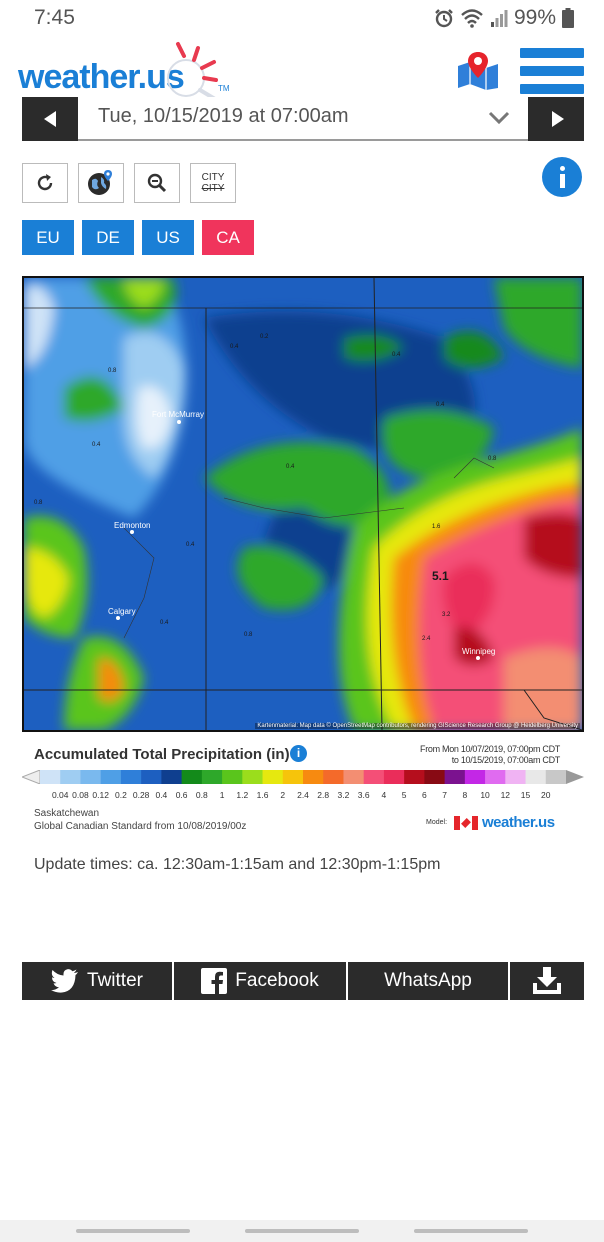 This screenshot has height=1242, width=604. I want to click on map-max-value-label: 5.1, so click(440, 576).